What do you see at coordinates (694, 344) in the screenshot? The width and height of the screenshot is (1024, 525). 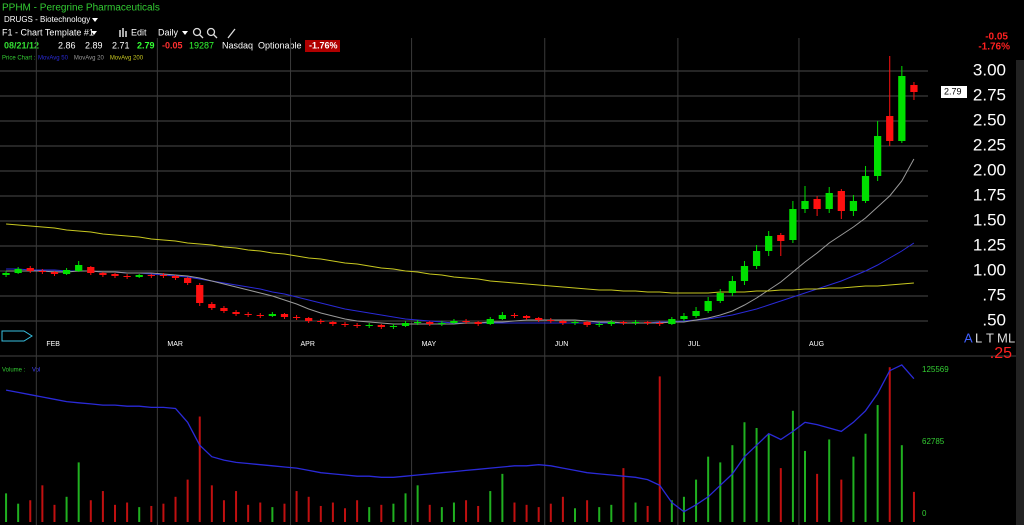 I see `x-tick-label: JUL` at bounding box center [694, 344].